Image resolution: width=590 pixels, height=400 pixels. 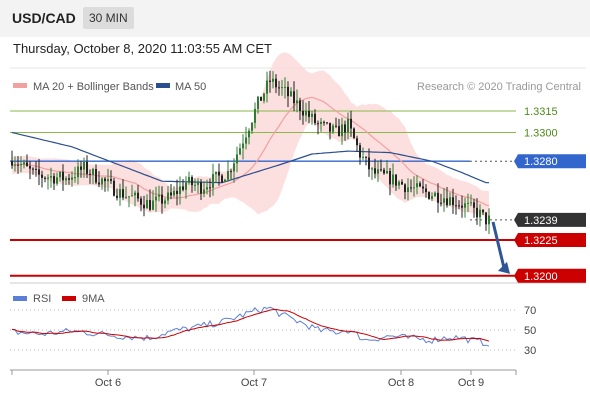 I want to click on forecast-arrow-shaft, so click(x=498, y=245).